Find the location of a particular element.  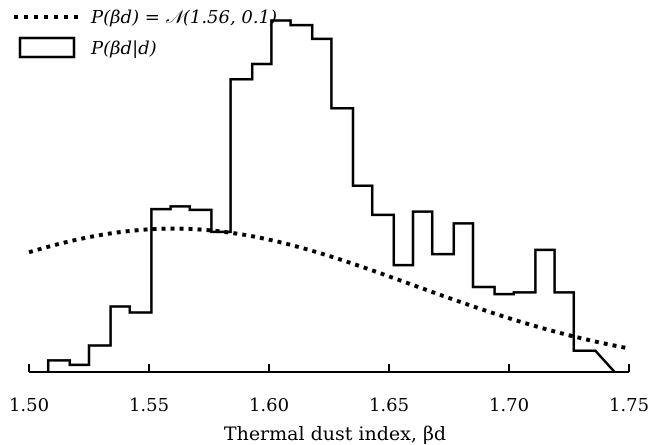

legend: P(βd) = 𝒩(1.56, 0.1) P(βd|d) is located at coordinates (145, 33).